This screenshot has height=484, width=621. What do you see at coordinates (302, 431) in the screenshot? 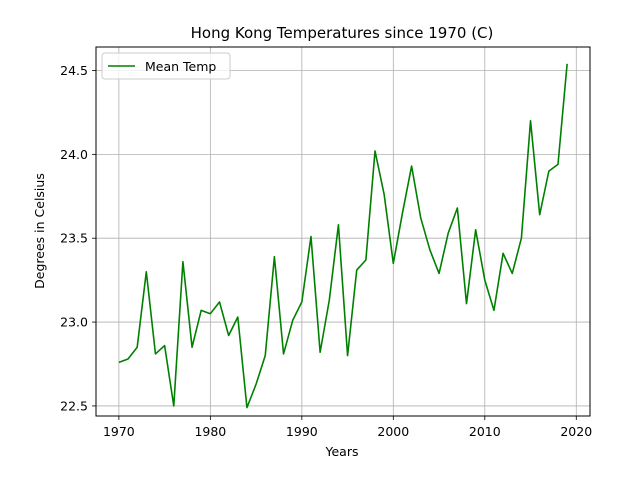
I see `x-tick-label: 1990` at bounding box center [302, 431].